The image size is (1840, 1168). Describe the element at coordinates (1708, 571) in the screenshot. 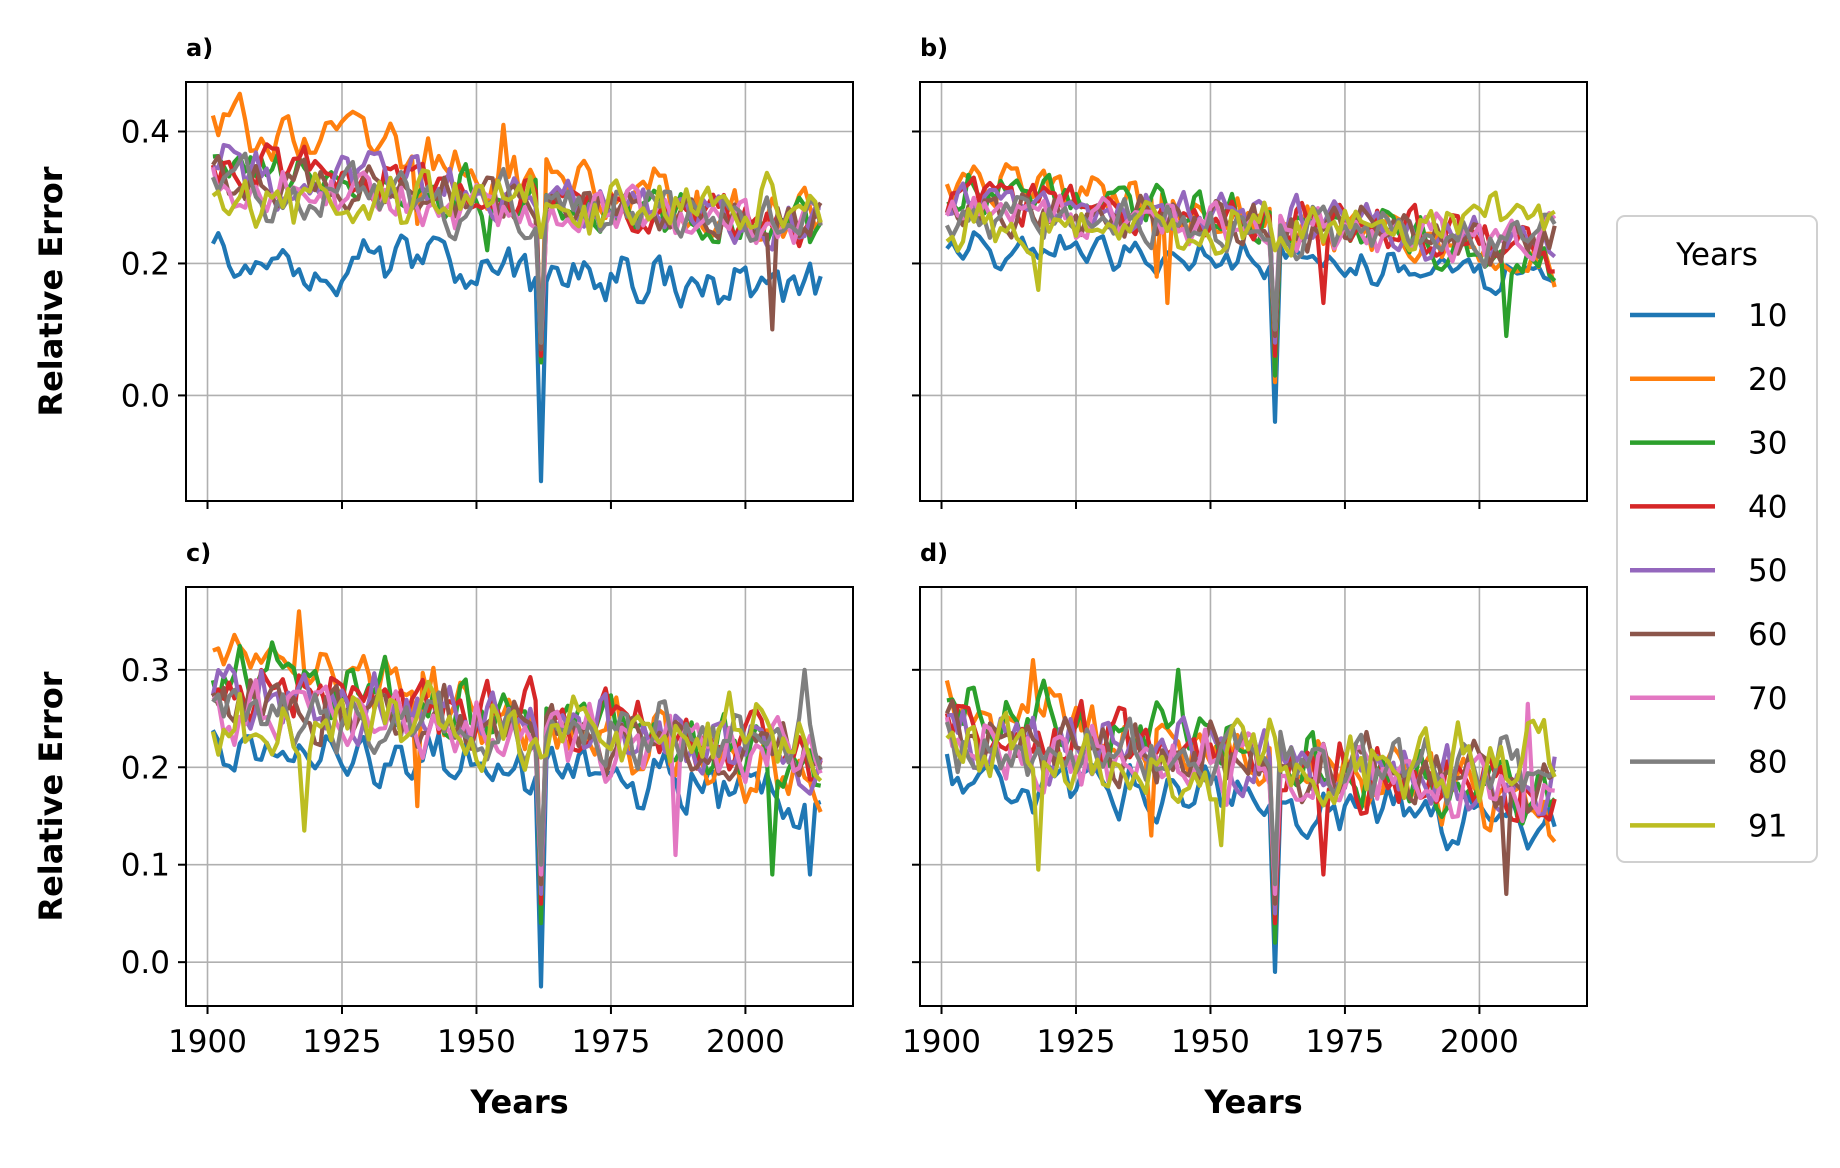

I see `legend-entries: 10 20 30 40 50 60 70 80 91` at that location.